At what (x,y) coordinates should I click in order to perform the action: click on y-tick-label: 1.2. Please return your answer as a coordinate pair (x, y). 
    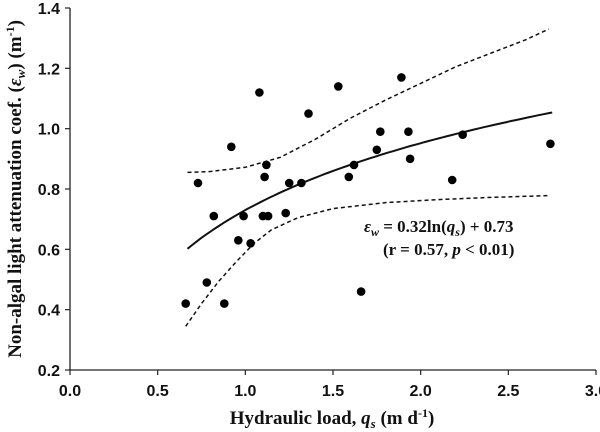
    Looking at the image, I should click on (49, 69).